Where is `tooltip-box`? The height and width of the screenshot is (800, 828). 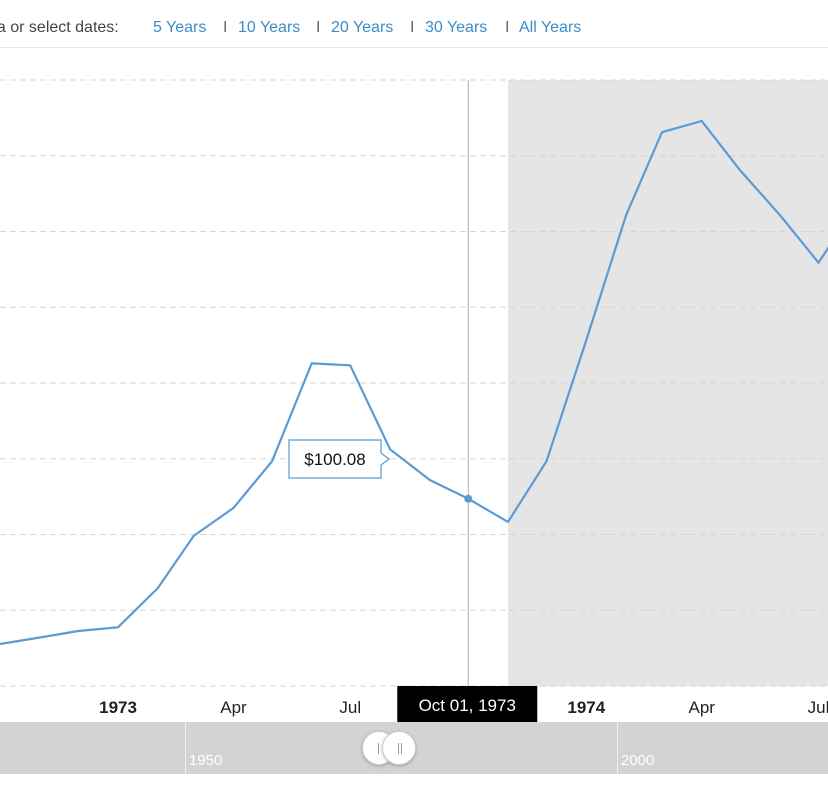 tooltip-box is located at coordinates (339, 459).